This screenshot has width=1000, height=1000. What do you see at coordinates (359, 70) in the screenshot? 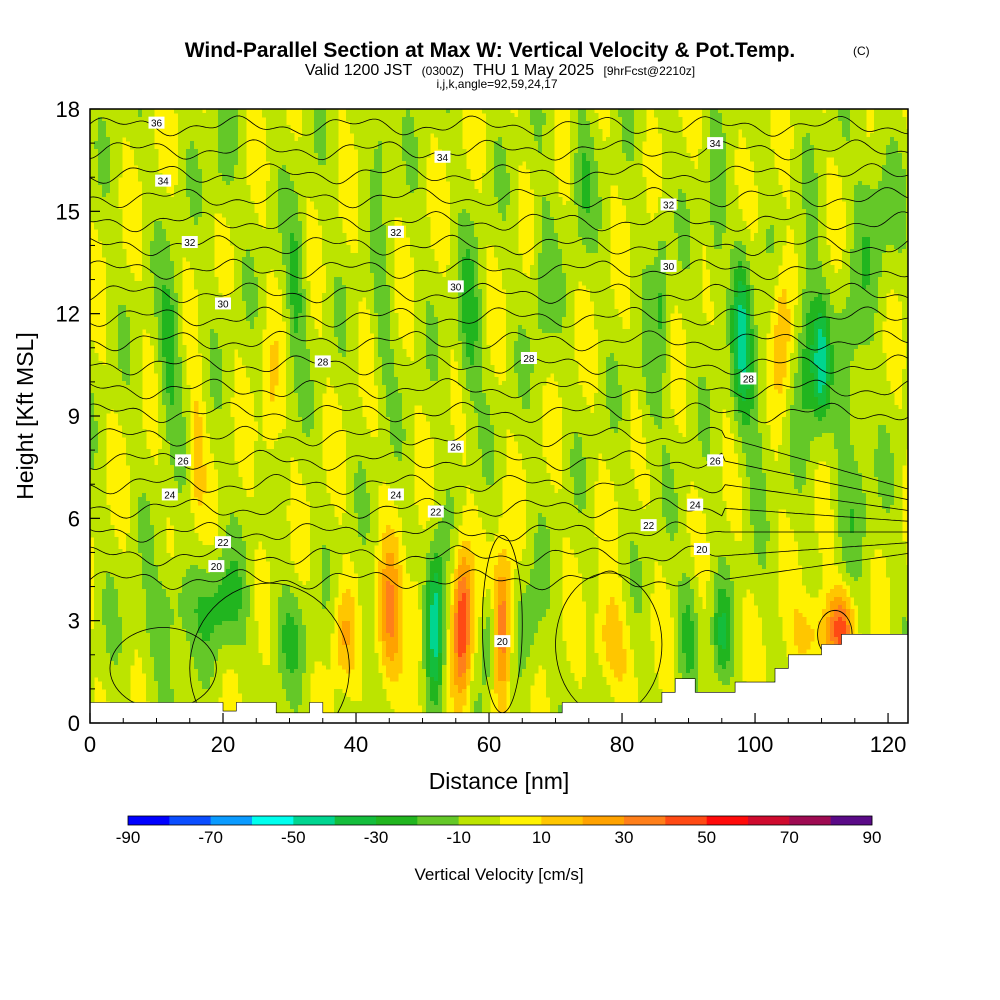
I see `valid-prefix: Valid 1200 JST` at bounding box center [359, 70].